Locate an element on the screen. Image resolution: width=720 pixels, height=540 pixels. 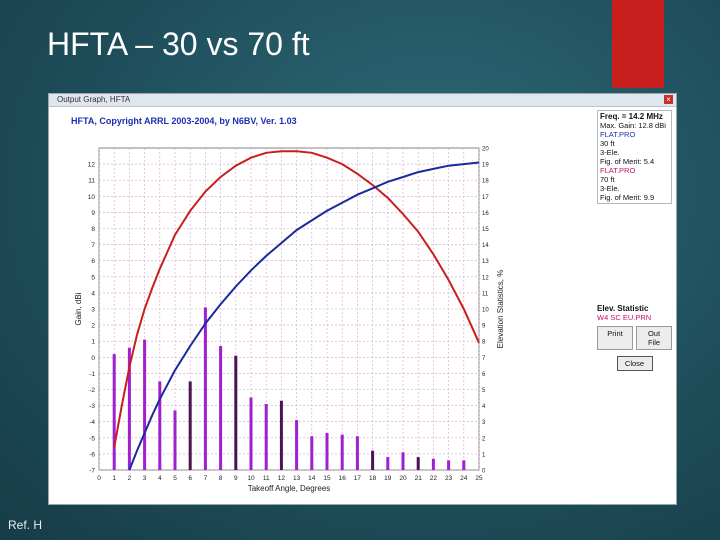
y2-tick-label: 12 is located at coordinates (485, 278).